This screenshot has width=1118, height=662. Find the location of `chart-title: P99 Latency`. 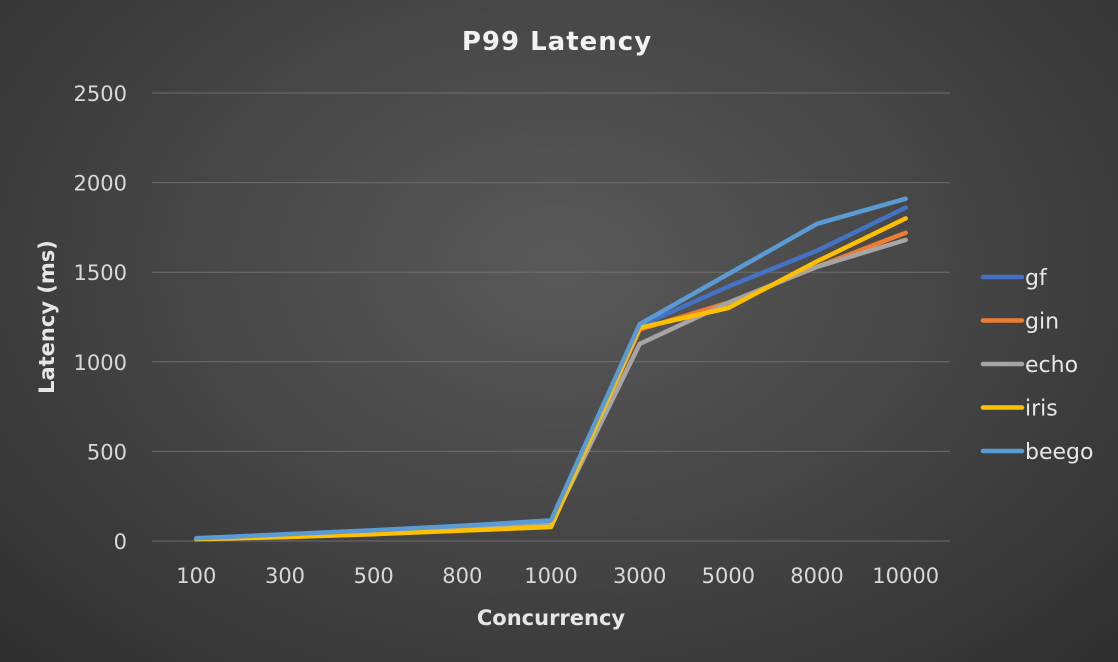

chart-title: P99 Latency is located at coordinates (557, 42).